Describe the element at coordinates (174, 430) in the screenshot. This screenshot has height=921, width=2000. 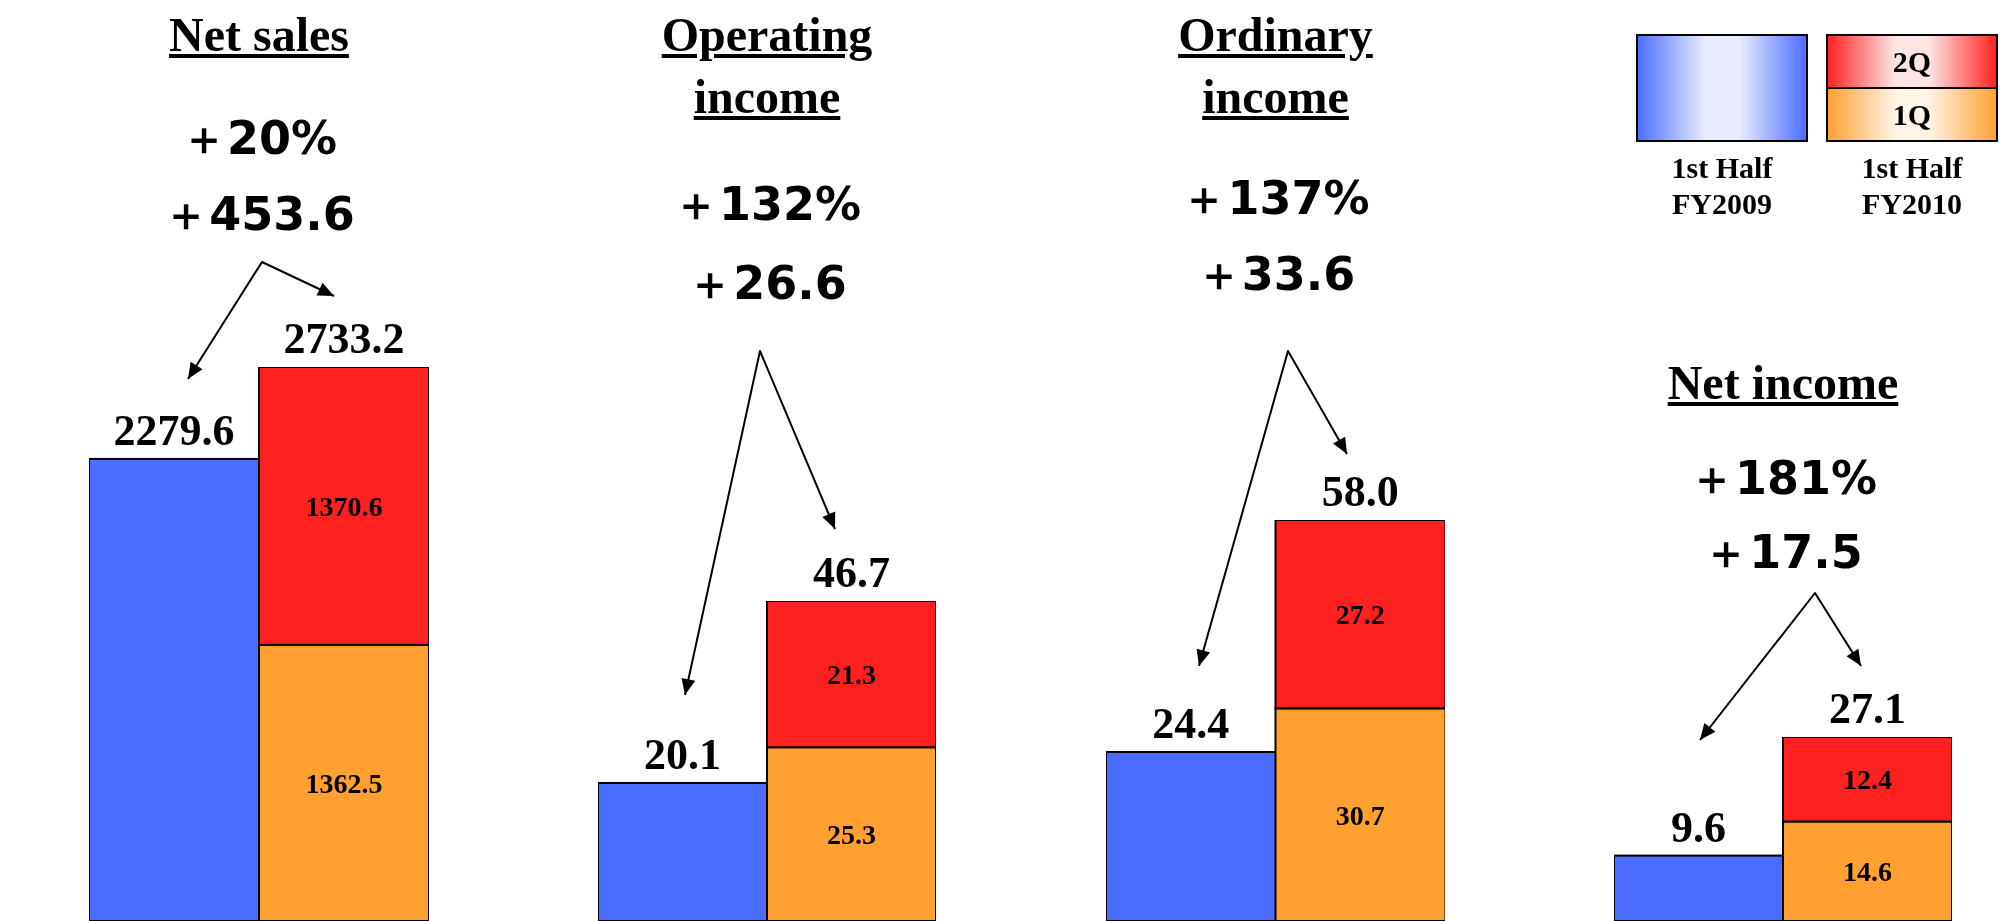
I see `total-label: 2279.6` at that location.